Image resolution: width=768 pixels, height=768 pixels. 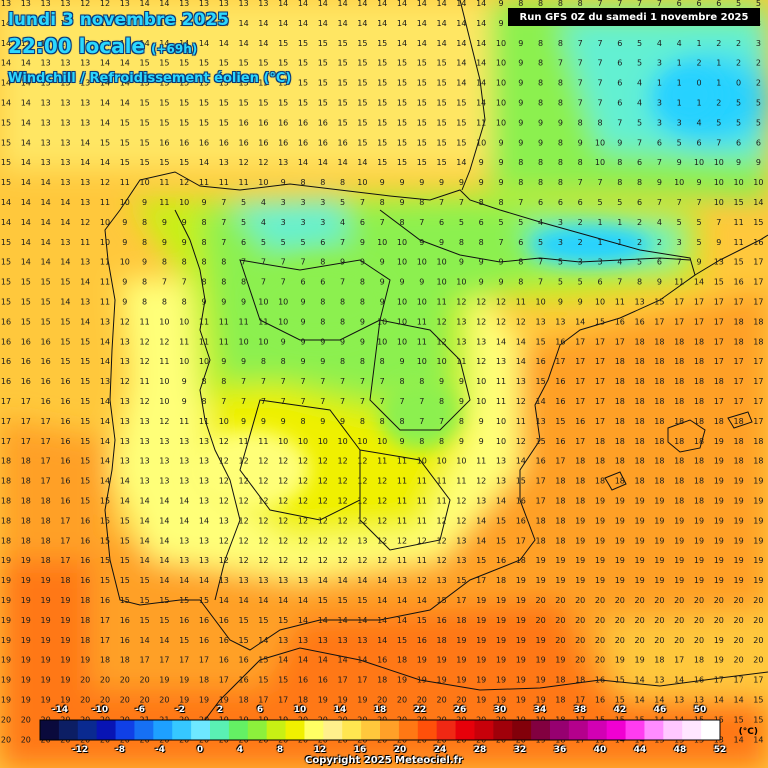 What do you see at coordinates (680, 750) in the screenshot?
I see `legend-bottom-label: 48` at bounding box center [680, 750].